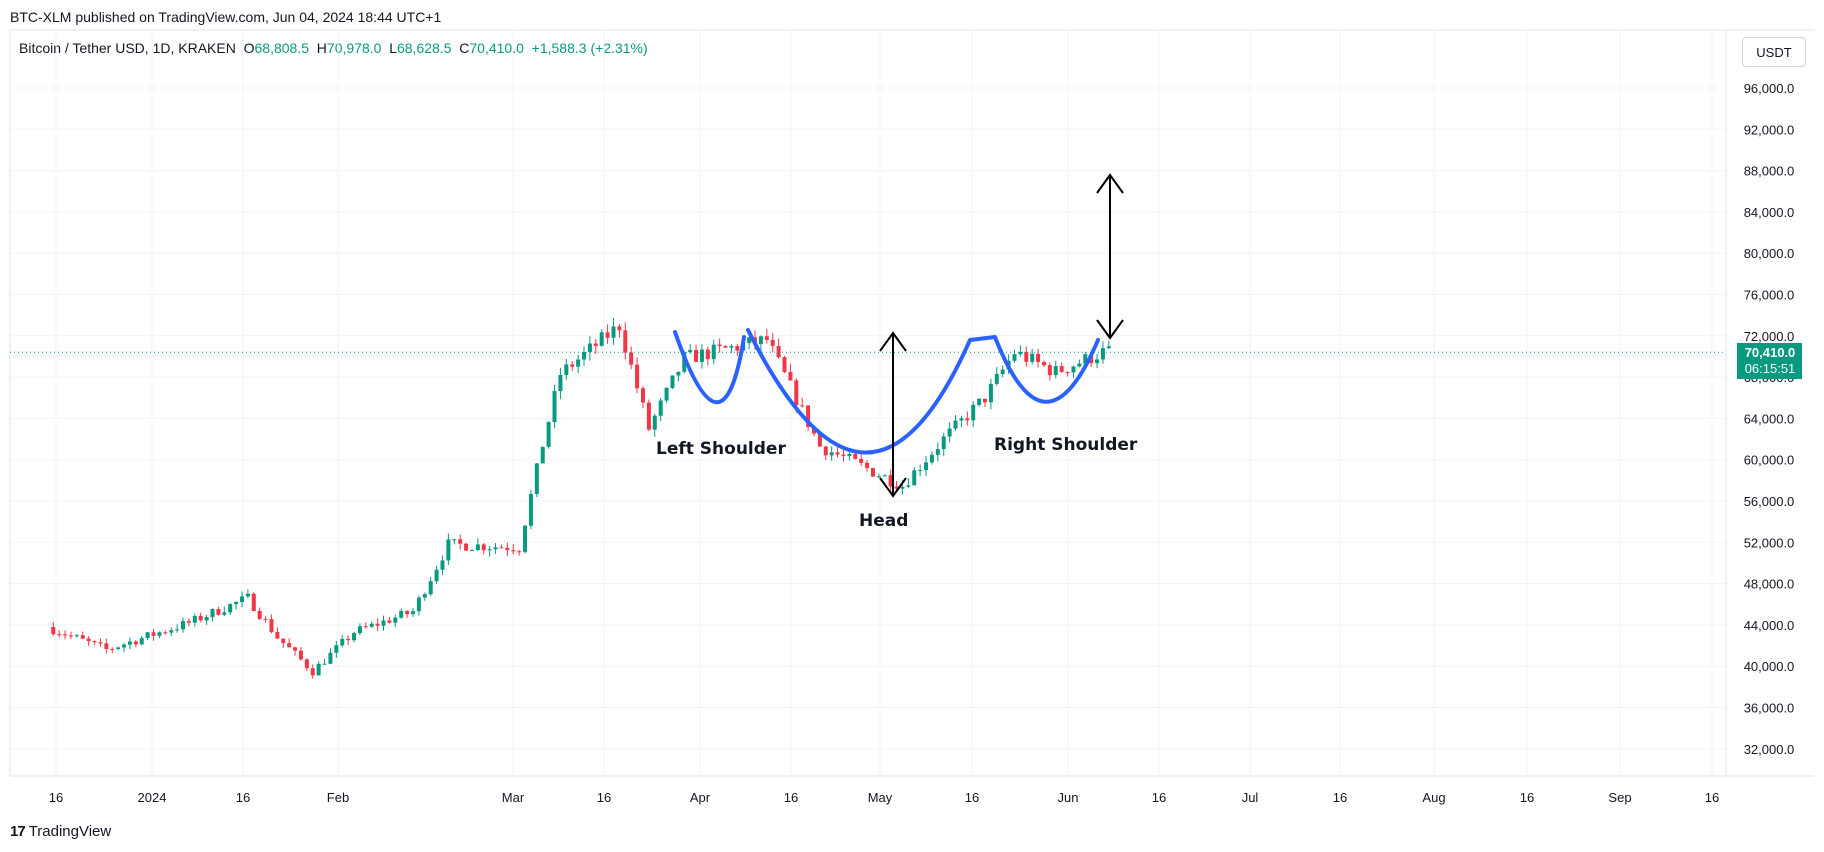  I want to click on y-tick-label: 96,000.0, so click(1769, 88).